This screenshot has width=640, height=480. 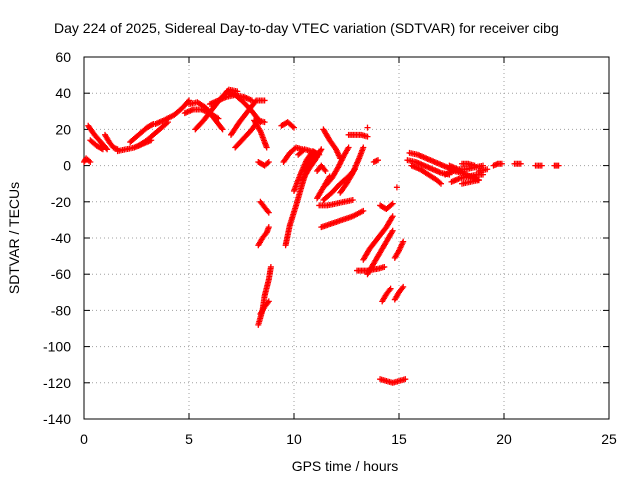 What do you see at coordinates (57, 383) in the screenshot?
I see `y-tick-label: -120` at bounding box center [57, 383].